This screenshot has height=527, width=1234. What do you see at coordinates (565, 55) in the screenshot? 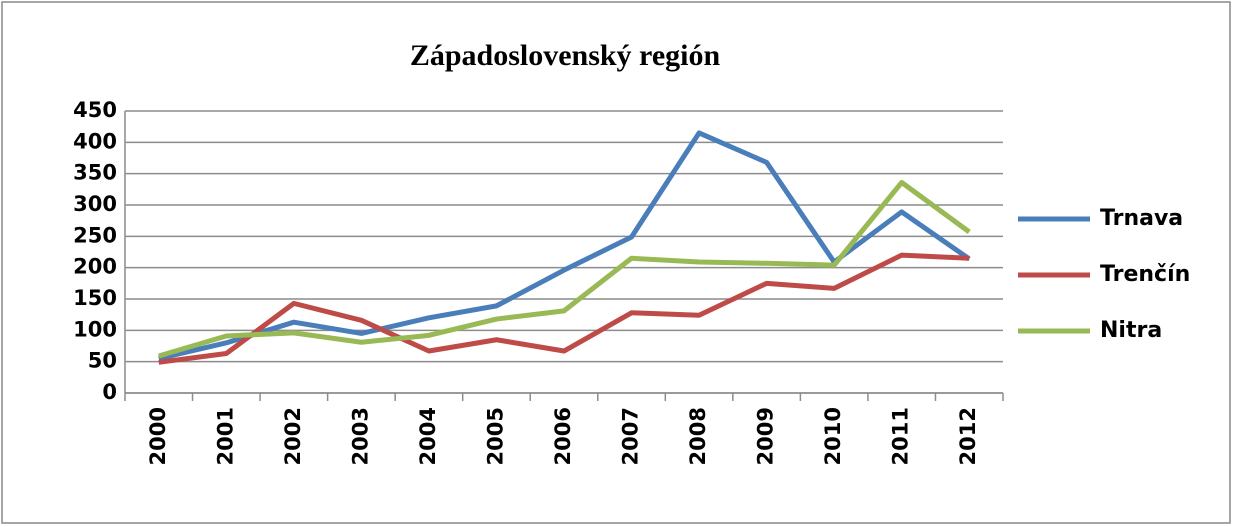
I see `chart-title: Západoslovenský región` at bounding box center [565, 55].